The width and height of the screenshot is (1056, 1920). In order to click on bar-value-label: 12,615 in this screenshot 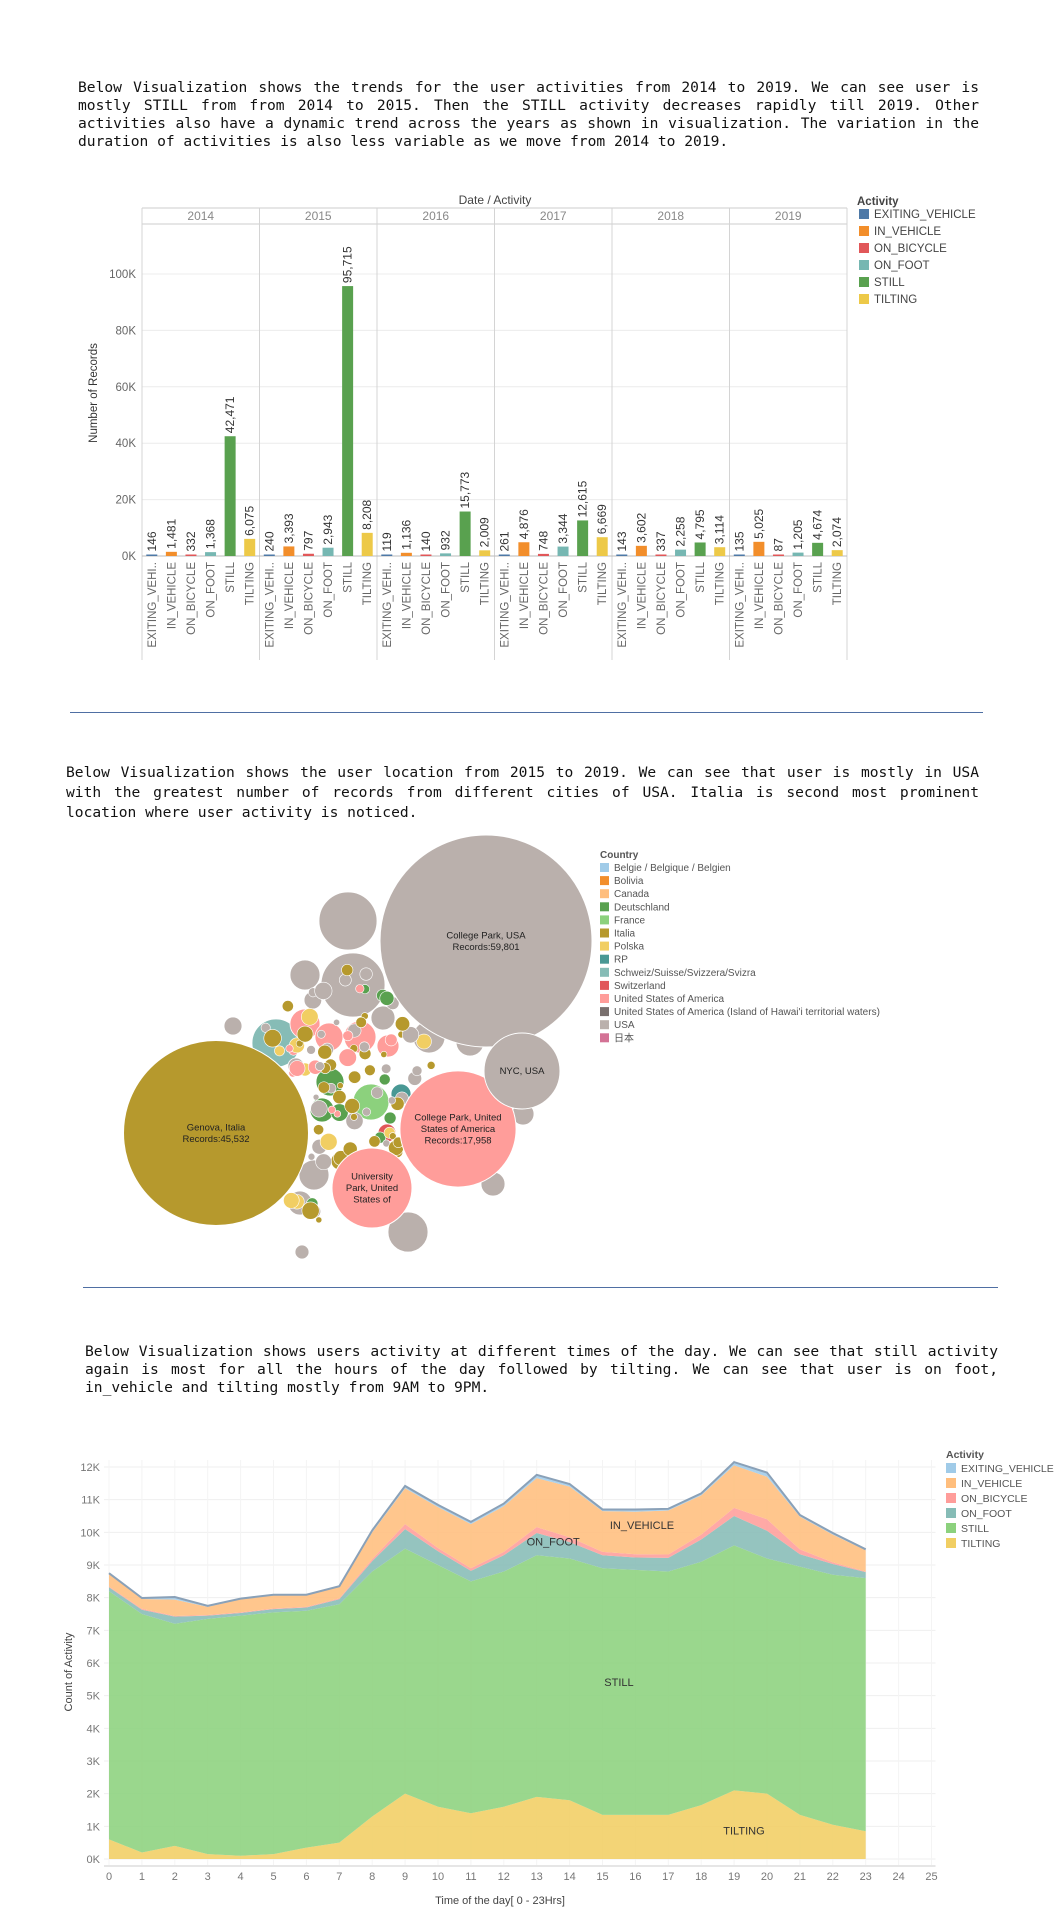, I will do `click(583, 498)`.